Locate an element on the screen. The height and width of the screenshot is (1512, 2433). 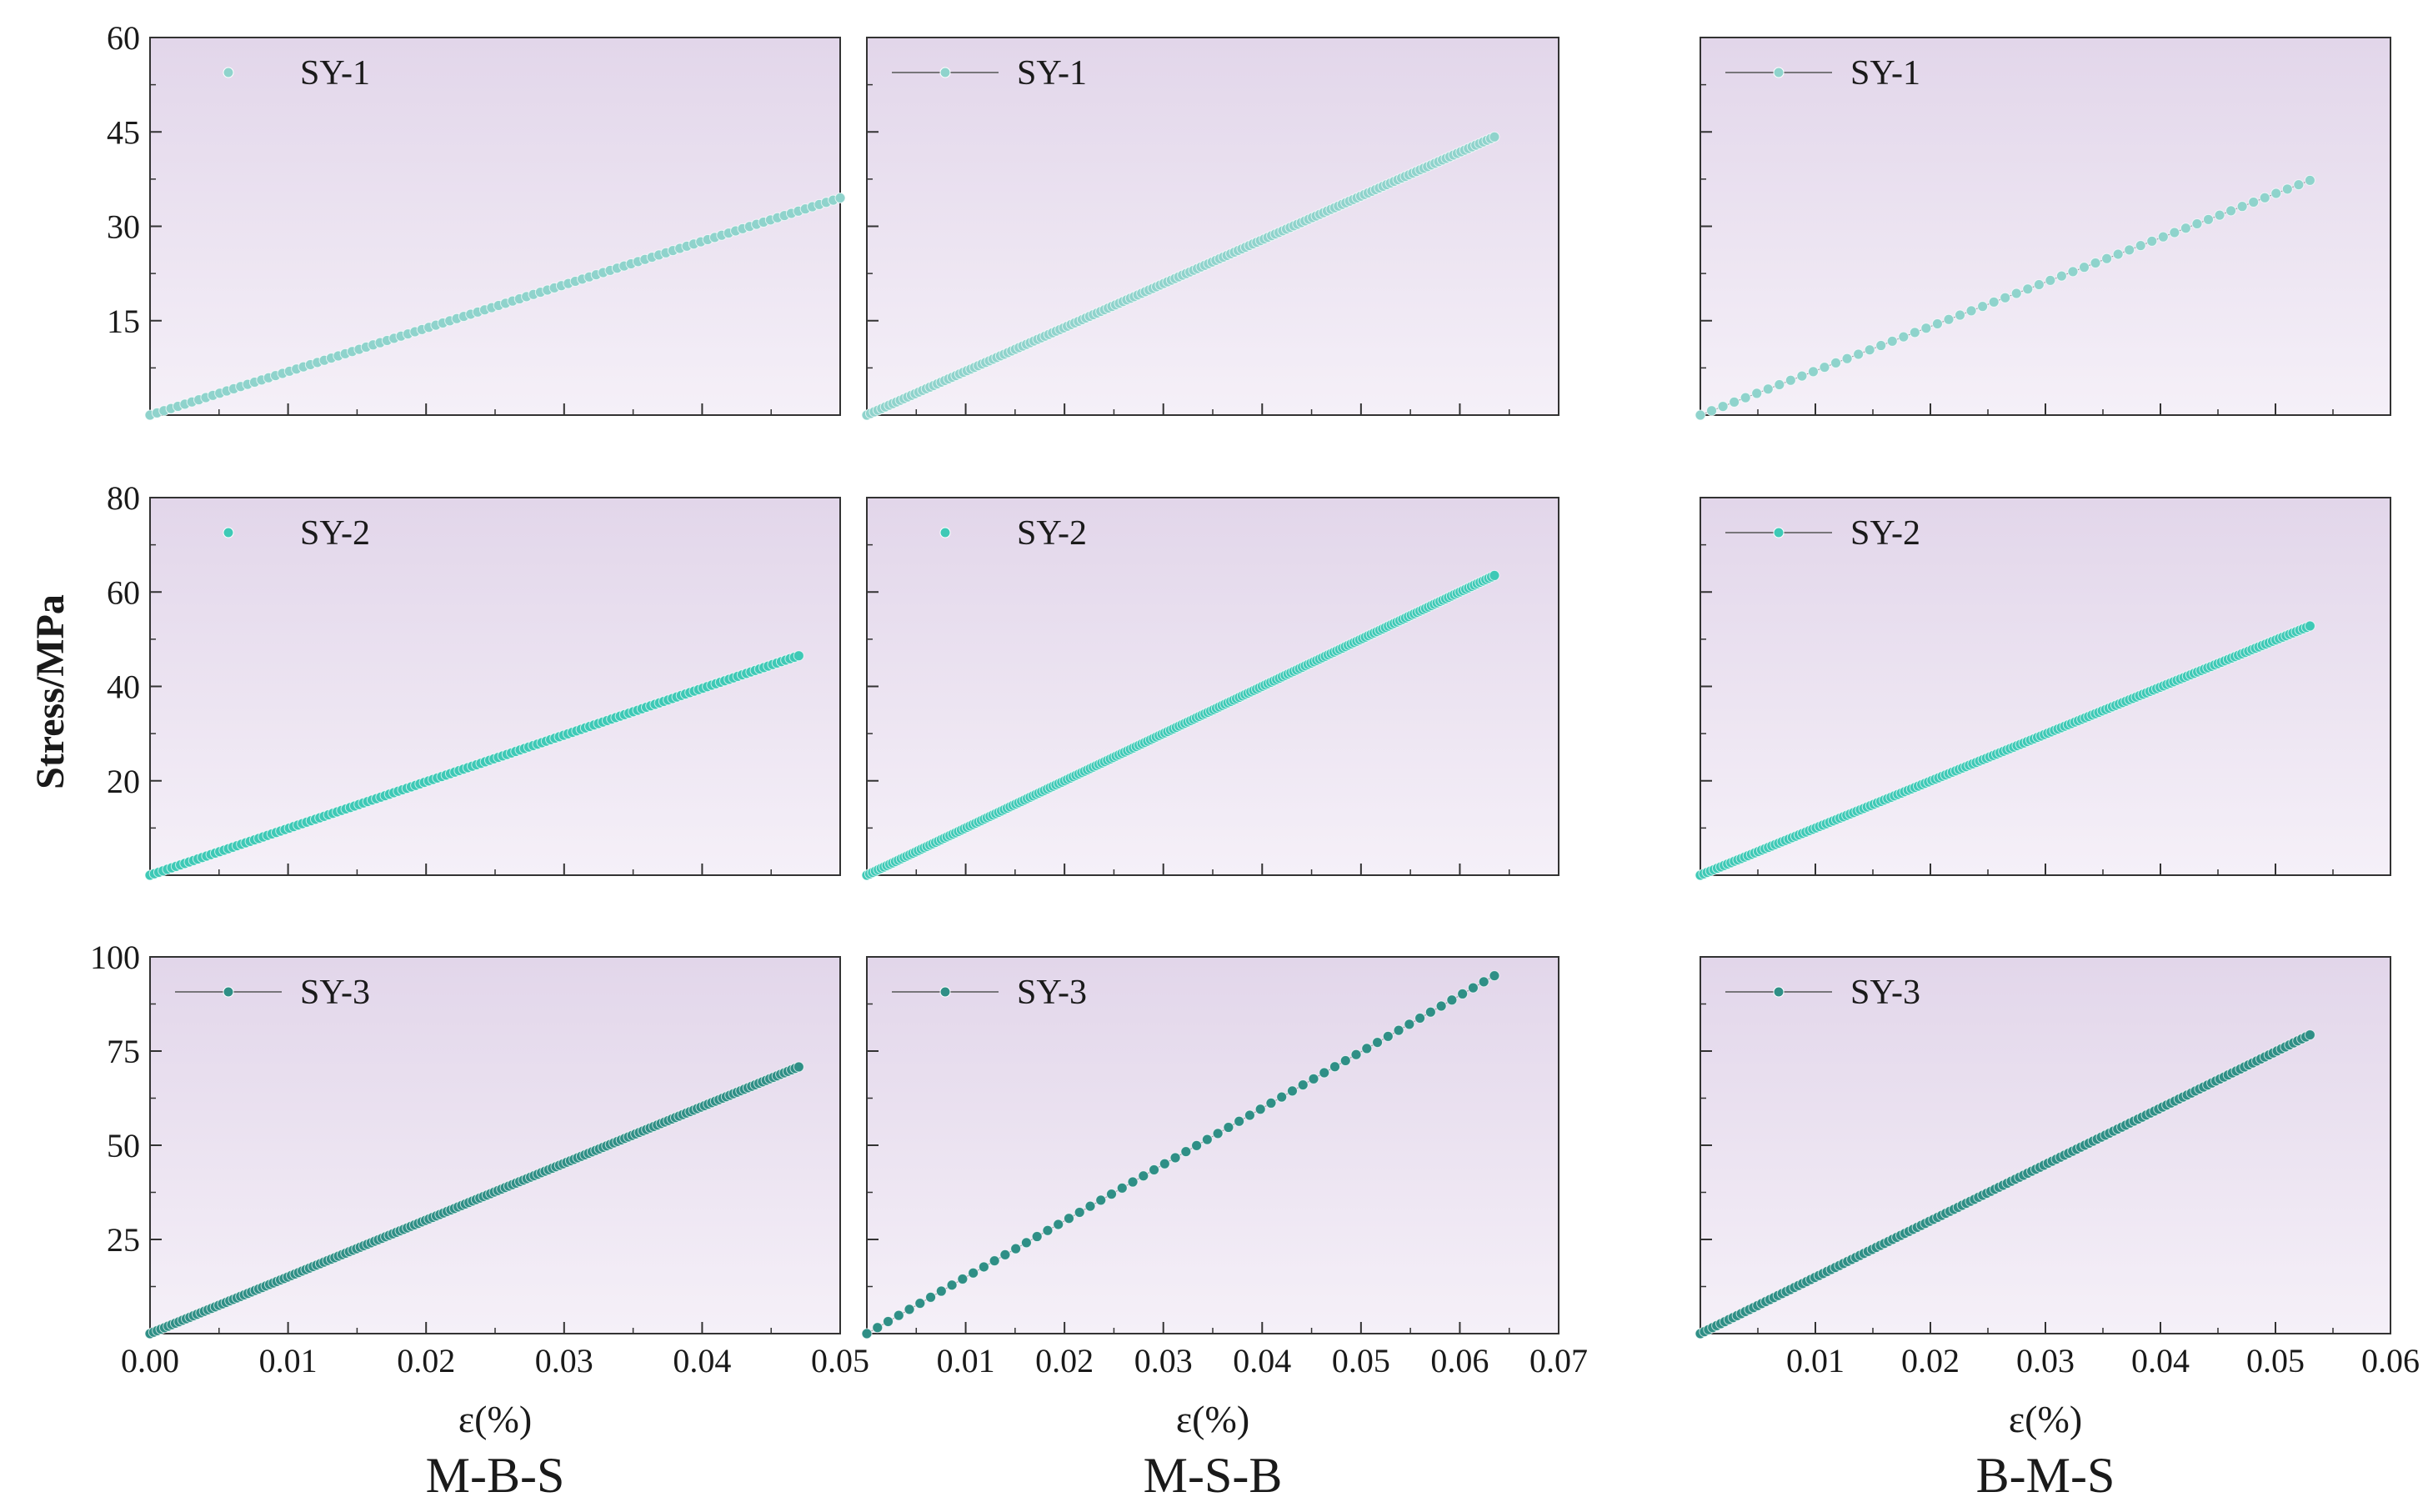
y-tick-label: 30 is located at coordinates (123, 227).